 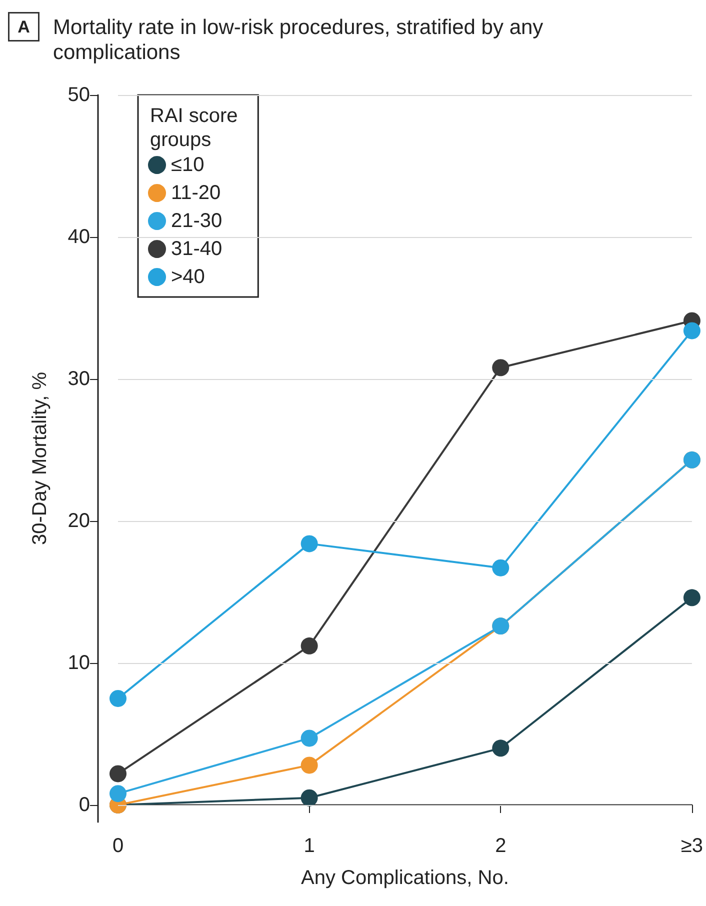 What do you see at coordinates (118, 846) in the screenshot?
I see `x-tick-label: 0` at bounding box center [118, 846].